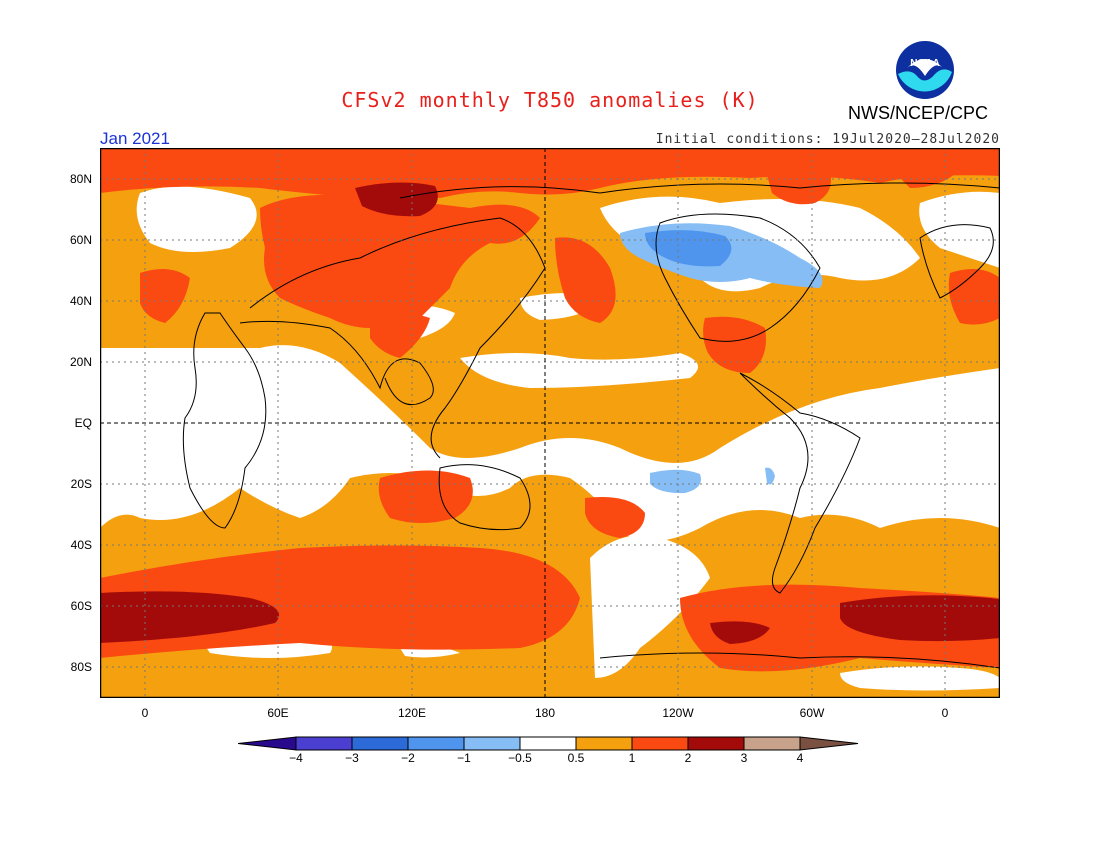 This screenshot has width=1100, height=850. Describe the element at coordinates (296, 758) in the screenshot. I see `colorbar-label: −4` at that location.